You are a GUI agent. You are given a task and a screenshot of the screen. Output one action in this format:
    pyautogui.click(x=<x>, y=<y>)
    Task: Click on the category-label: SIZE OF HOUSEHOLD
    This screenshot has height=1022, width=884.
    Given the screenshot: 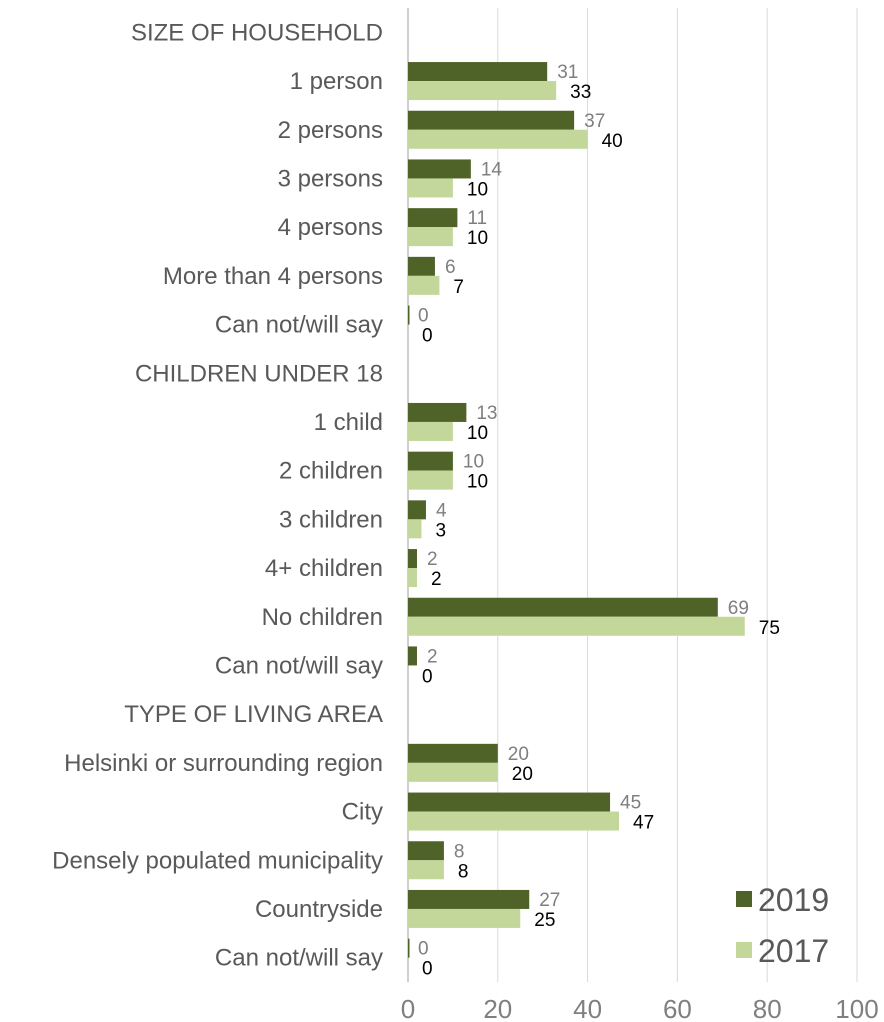 What is the action you would take?
    pyautogui.click(x=257, y=32)
    